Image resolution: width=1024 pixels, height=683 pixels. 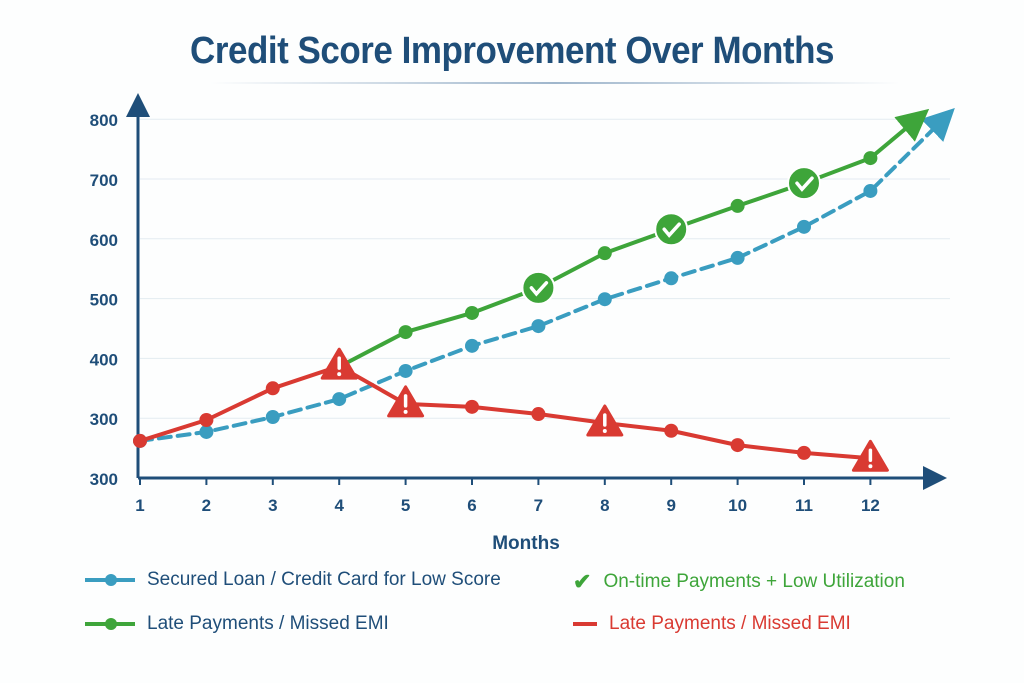 I want to click on x-tick-label: 6, so click(x=471, y=505).